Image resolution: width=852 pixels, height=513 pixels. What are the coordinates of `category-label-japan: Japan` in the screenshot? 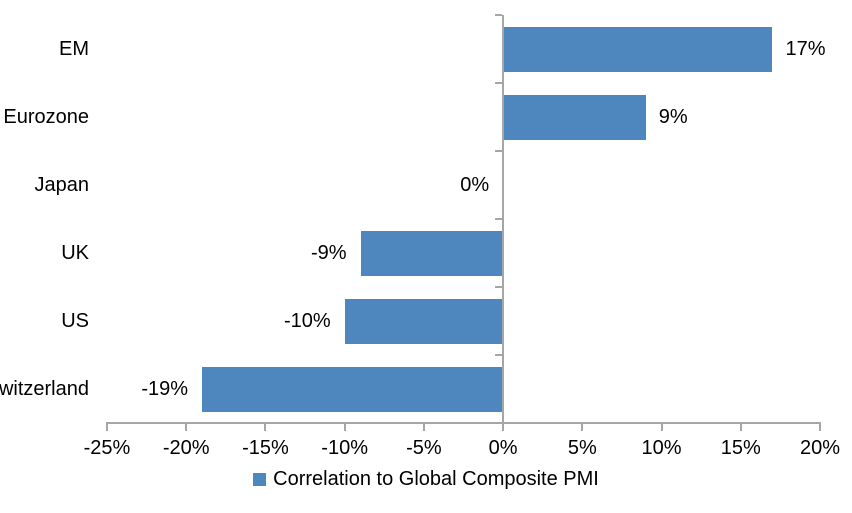 It's located at (62, 184).